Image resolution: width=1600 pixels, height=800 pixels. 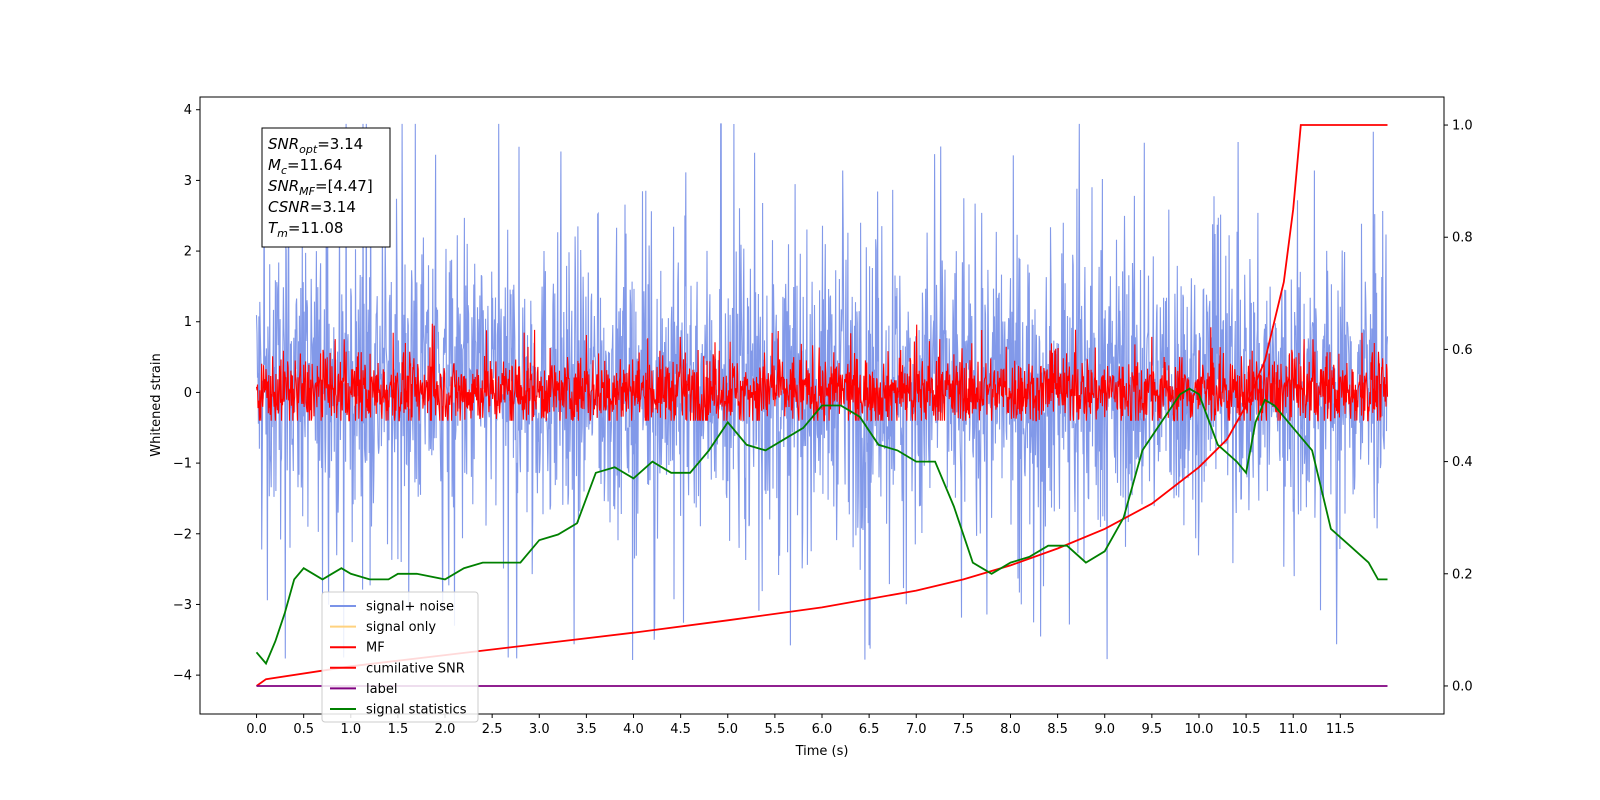 What do you see at coordinates (1152, 729) in the screenshot?
I see `x-tick-label: 9.5` at bounding box center [1152, 729].